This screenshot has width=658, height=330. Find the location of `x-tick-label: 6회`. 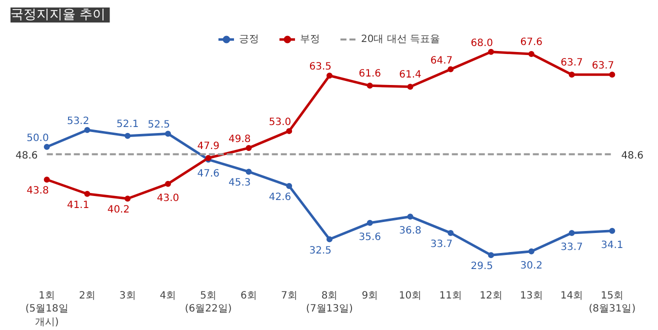

x-tick-label: 6회 is located at coordinates (248, 296).